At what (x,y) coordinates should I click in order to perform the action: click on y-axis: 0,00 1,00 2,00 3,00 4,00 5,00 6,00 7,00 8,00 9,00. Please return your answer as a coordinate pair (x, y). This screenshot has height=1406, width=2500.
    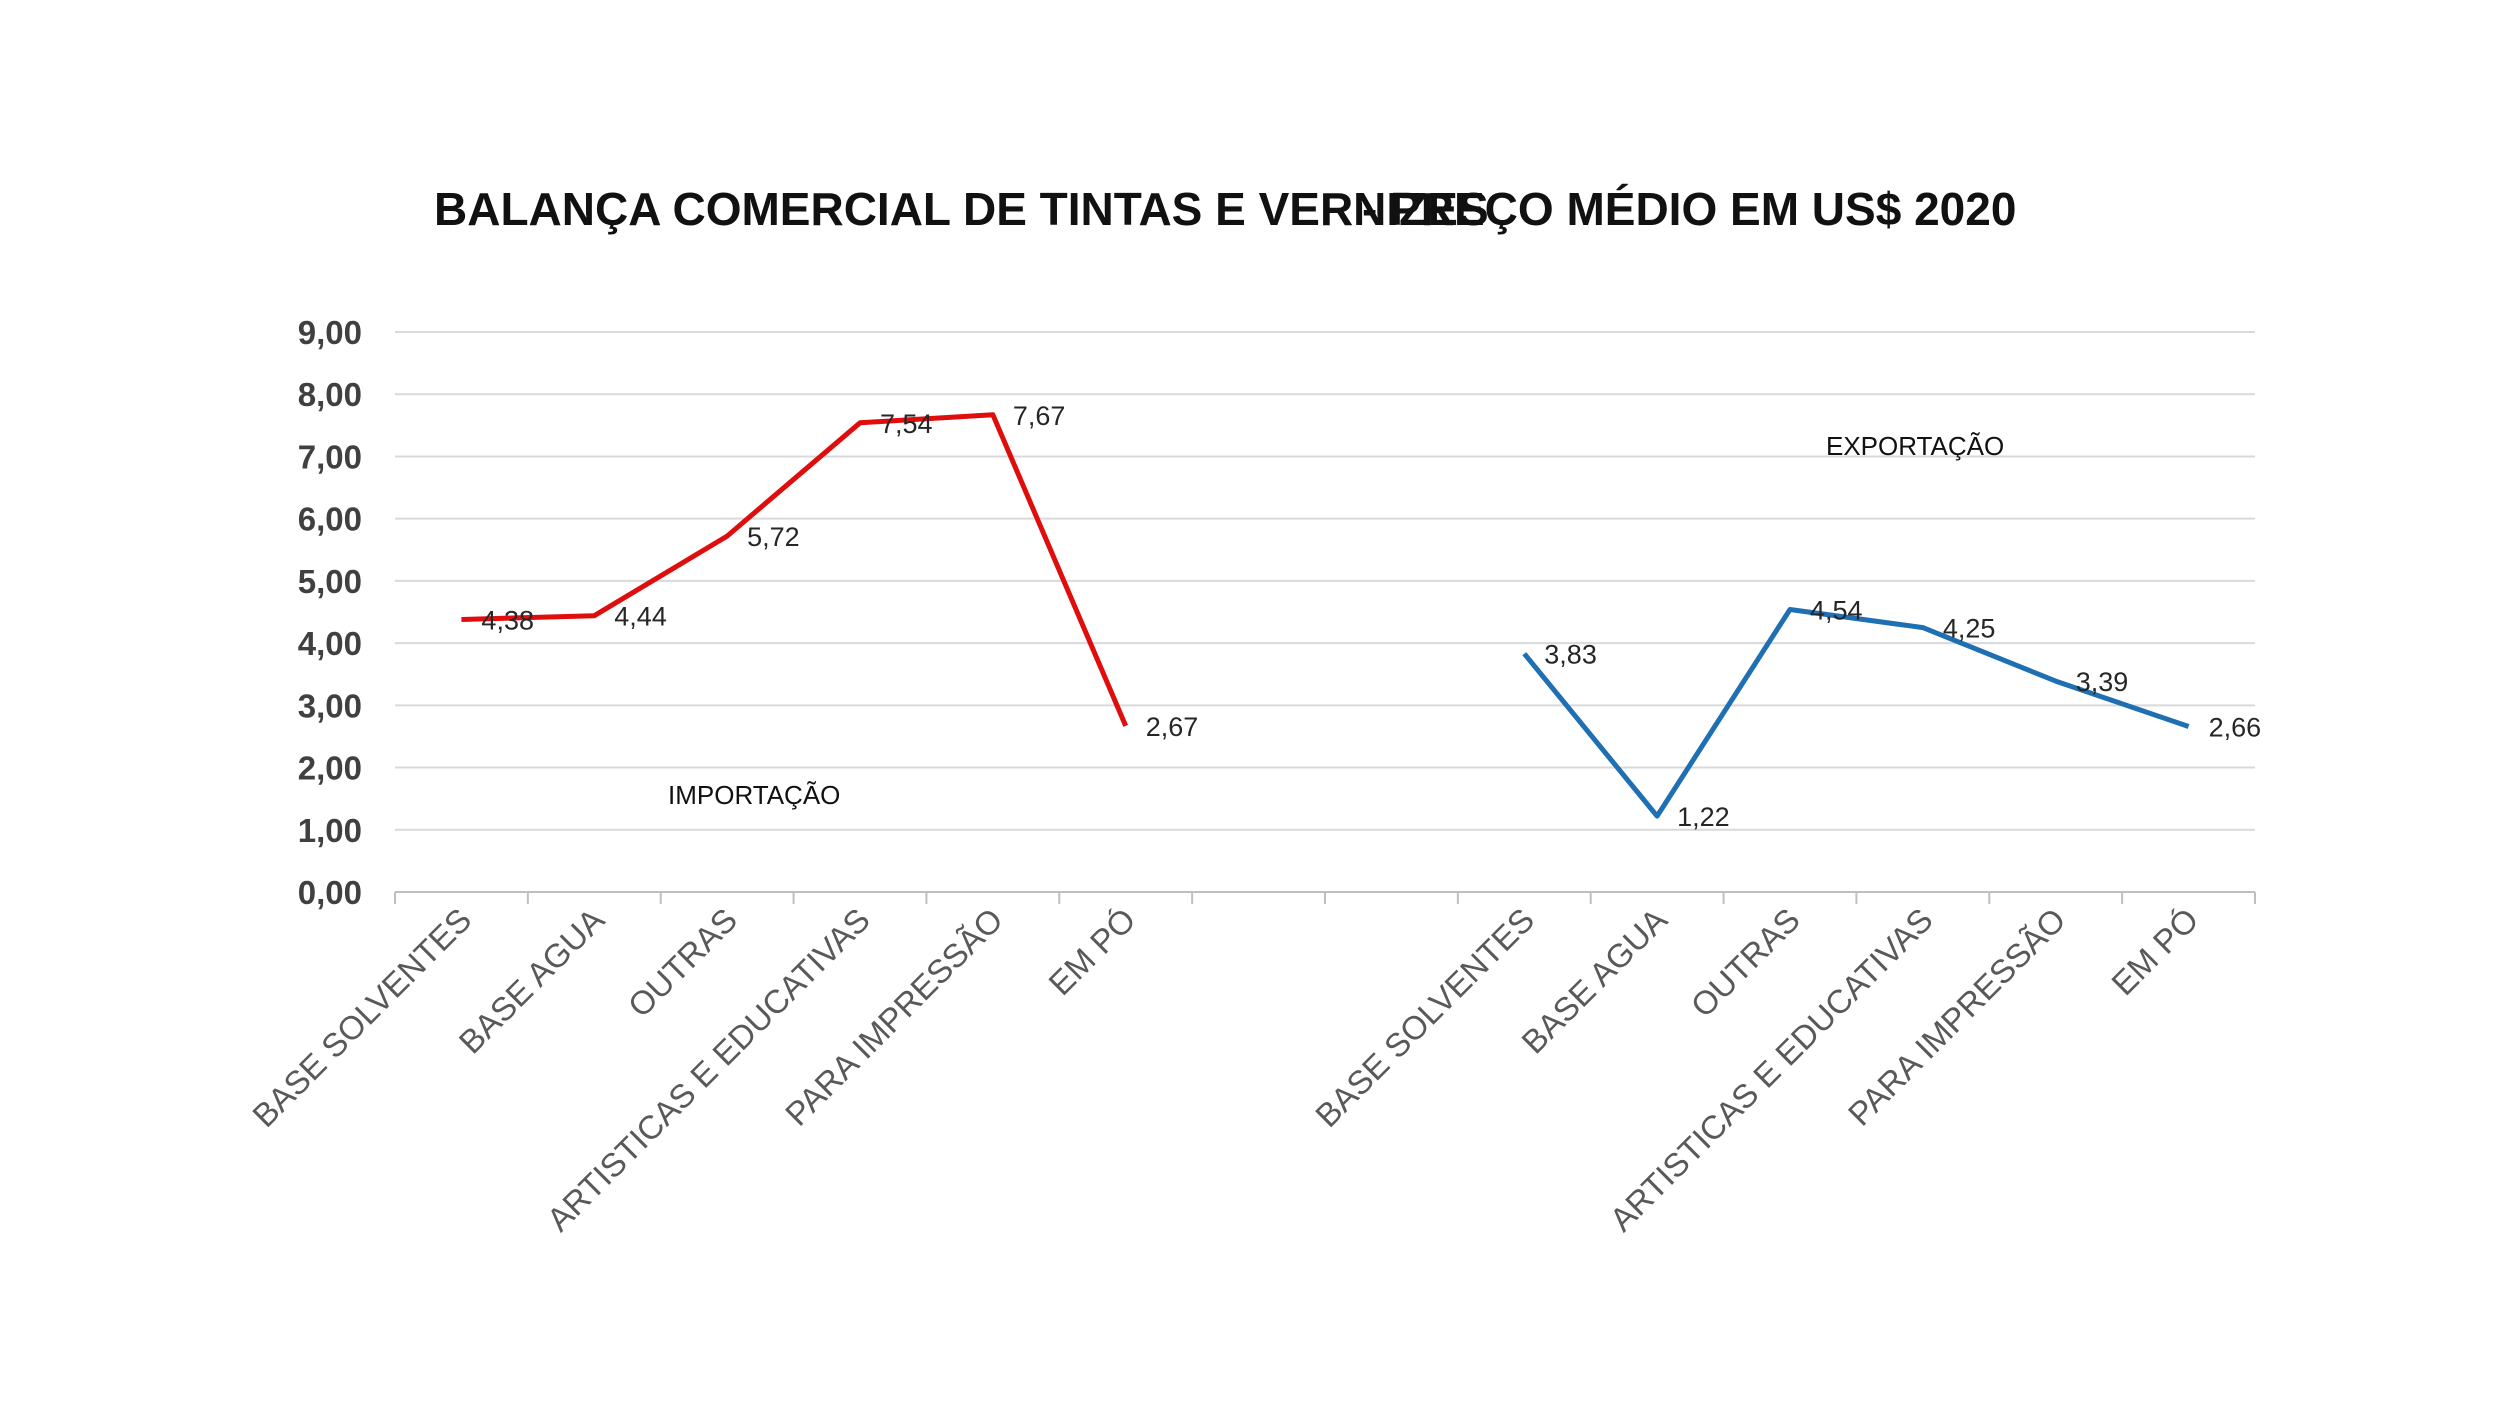
    Looking at the image, I should click on (330, 612).